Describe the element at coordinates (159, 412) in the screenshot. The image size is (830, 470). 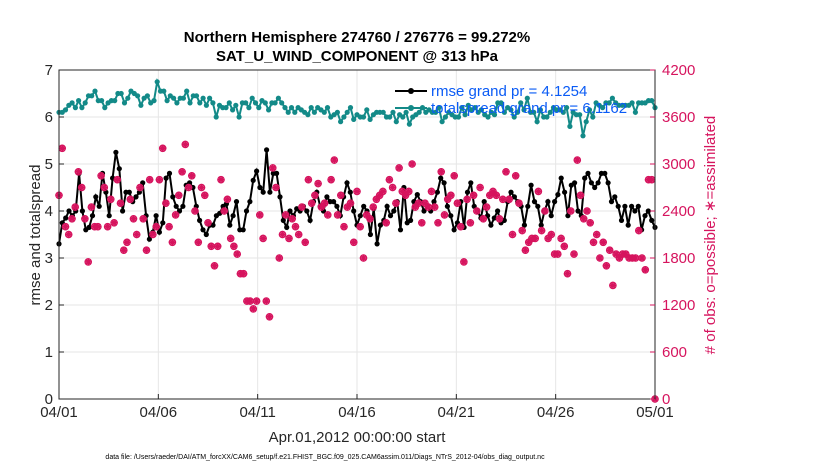
I see `x-tick-label: 04/06` at that location.